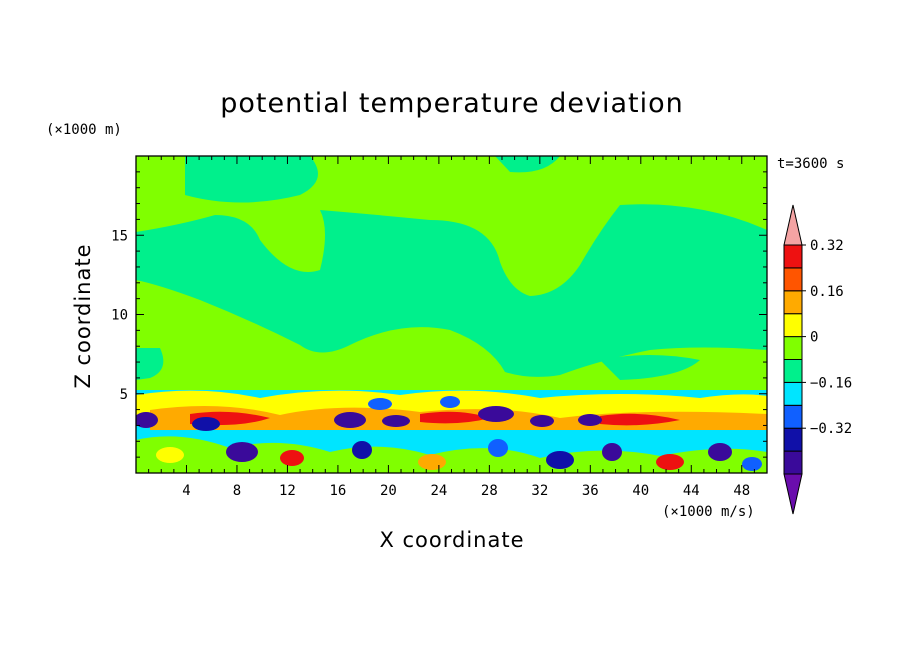 This screenshot has height=654, width=904. I want to click on colorbar-top-triangle, so click(793, 225).